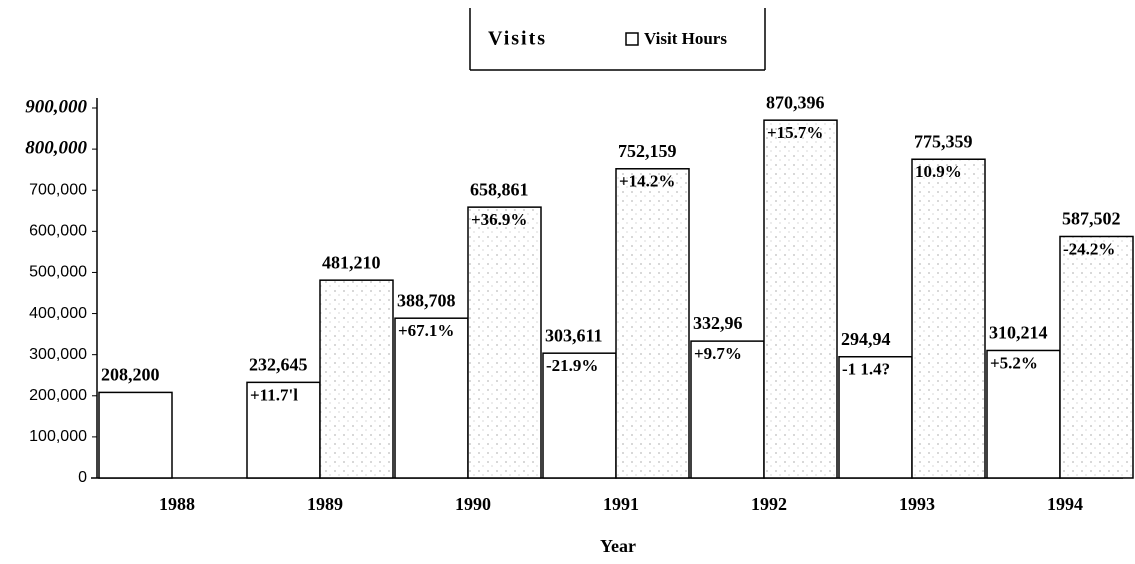 Image resolution: width=1135 pixels, height=564 pixels. I want to click on y-tick-label: 200,000, so click(58, 395).